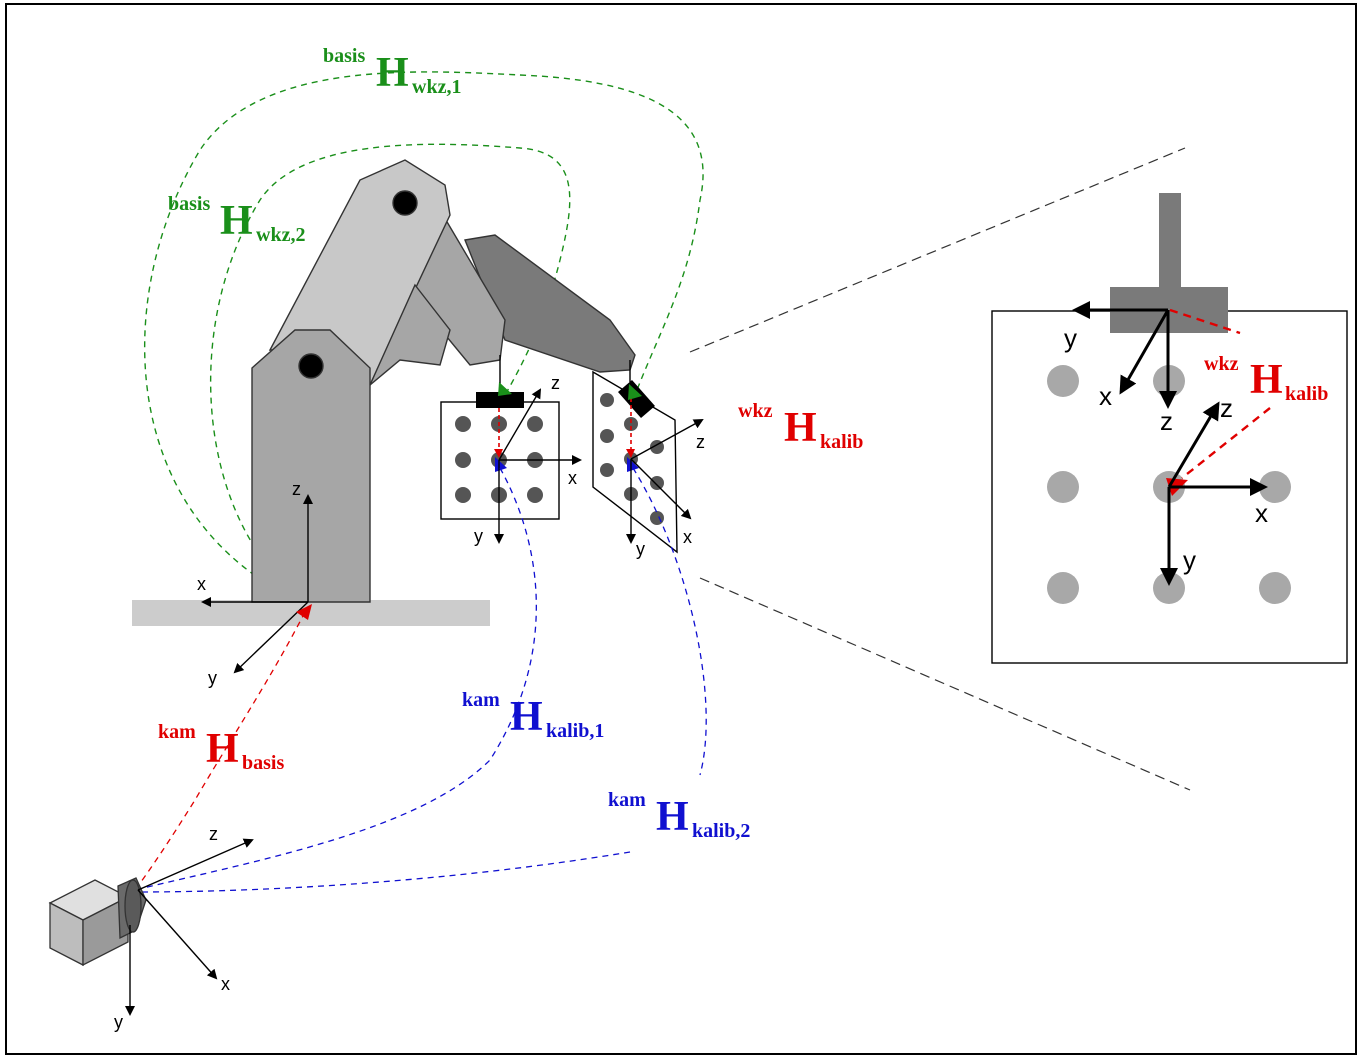 This screenshot has width=1362, height=1059. I want to click on base-axis-x: x, so click(201, 584).